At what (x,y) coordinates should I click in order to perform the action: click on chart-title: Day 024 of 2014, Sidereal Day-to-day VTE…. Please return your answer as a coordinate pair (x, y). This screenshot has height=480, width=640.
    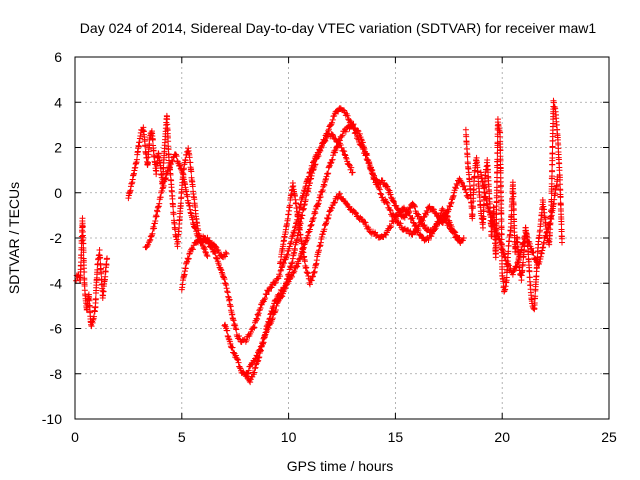
    Looking at the image, I should click on (338, 28).